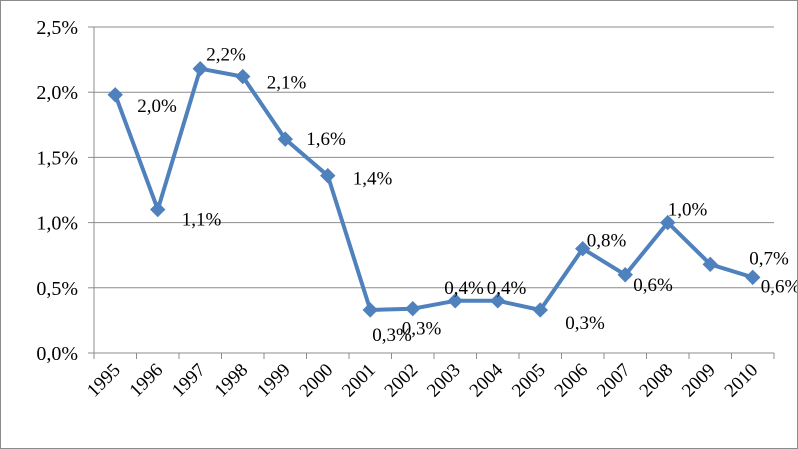 The height and width of the screenshot is (449, 798). Describe the element at coordinates (769, 258) in the screenshot. I see `data-label: 0,7%` at that location.